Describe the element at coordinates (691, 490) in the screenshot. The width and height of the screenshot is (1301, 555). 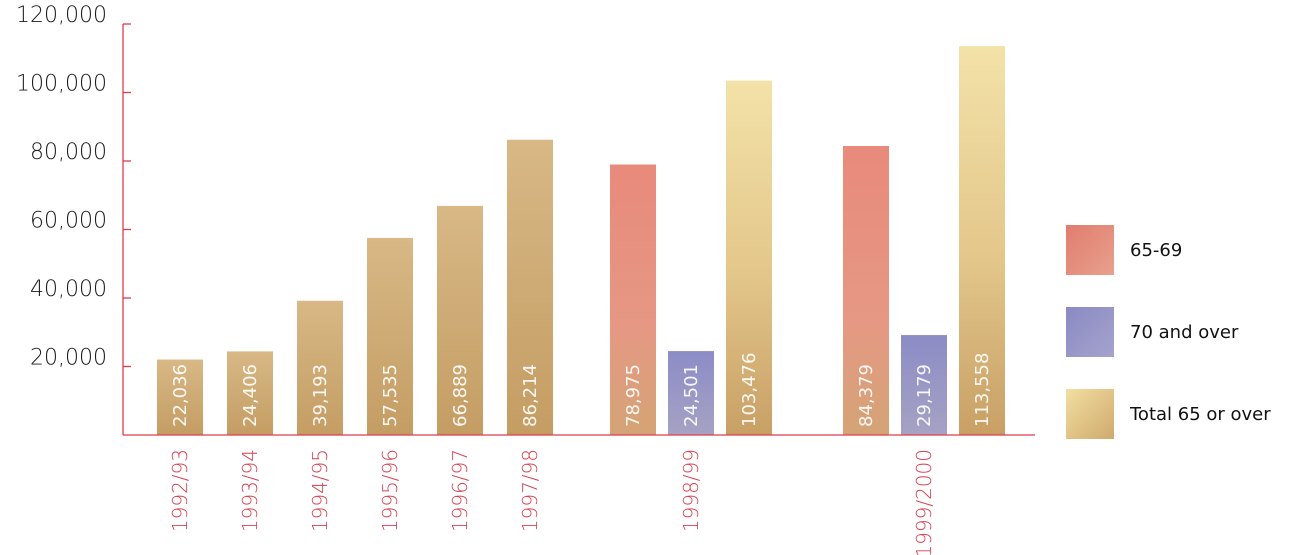
I see `x-category-label: 1998/99` at that location.